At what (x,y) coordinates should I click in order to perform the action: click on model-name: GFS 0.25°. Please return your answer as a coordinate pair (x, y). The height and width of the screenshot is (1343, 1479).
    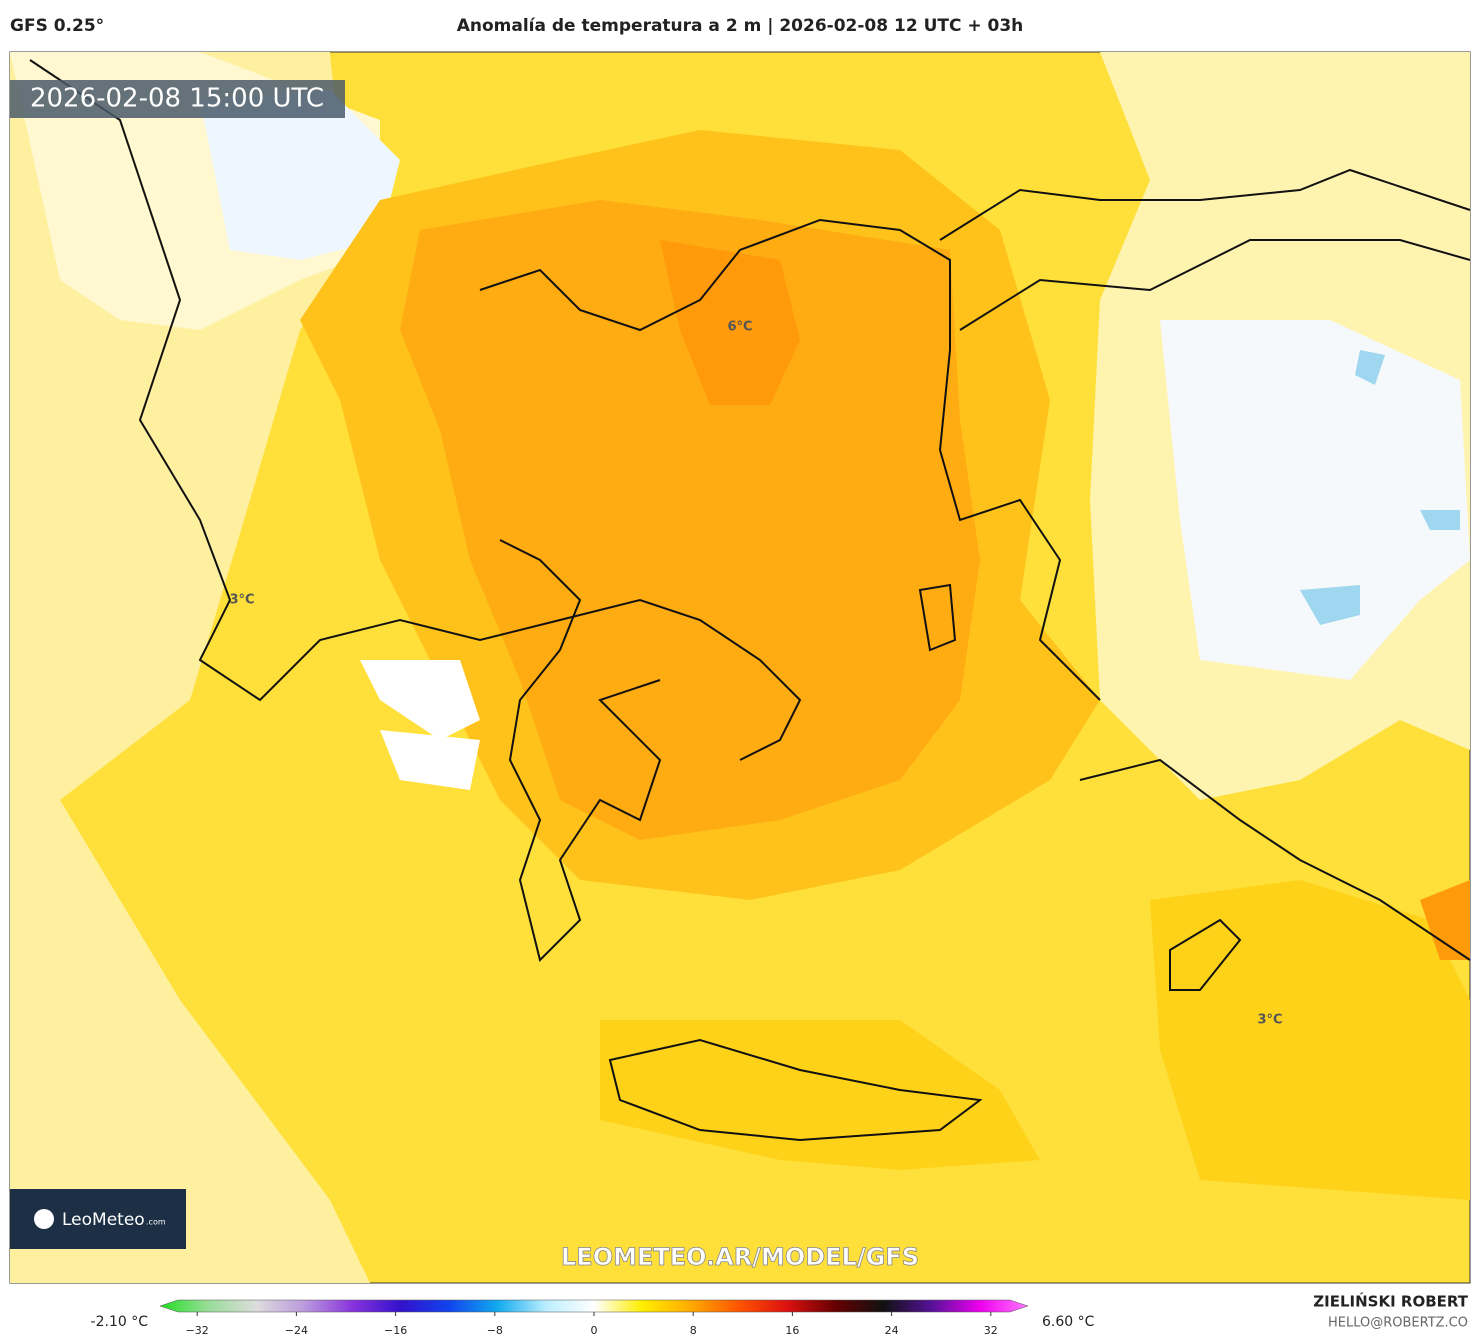
    Looking at the image, I should click on (57, 26).